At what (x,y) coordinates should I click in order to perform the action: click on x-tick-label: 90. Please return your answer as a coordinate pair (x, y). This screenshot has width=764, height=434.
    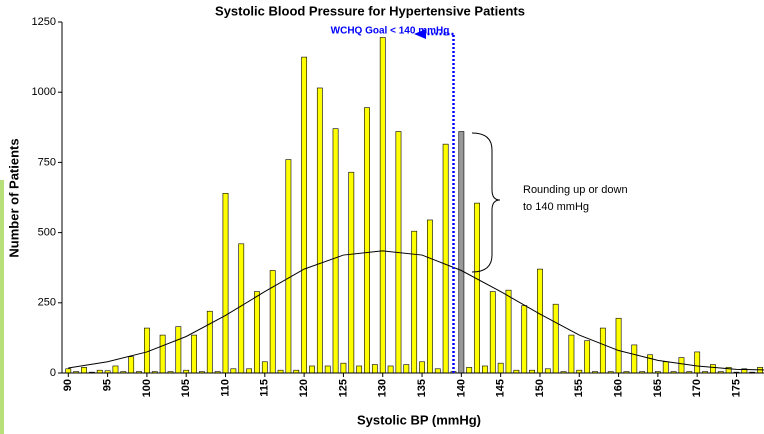
    Looking at the image, I should click on (68, 385).